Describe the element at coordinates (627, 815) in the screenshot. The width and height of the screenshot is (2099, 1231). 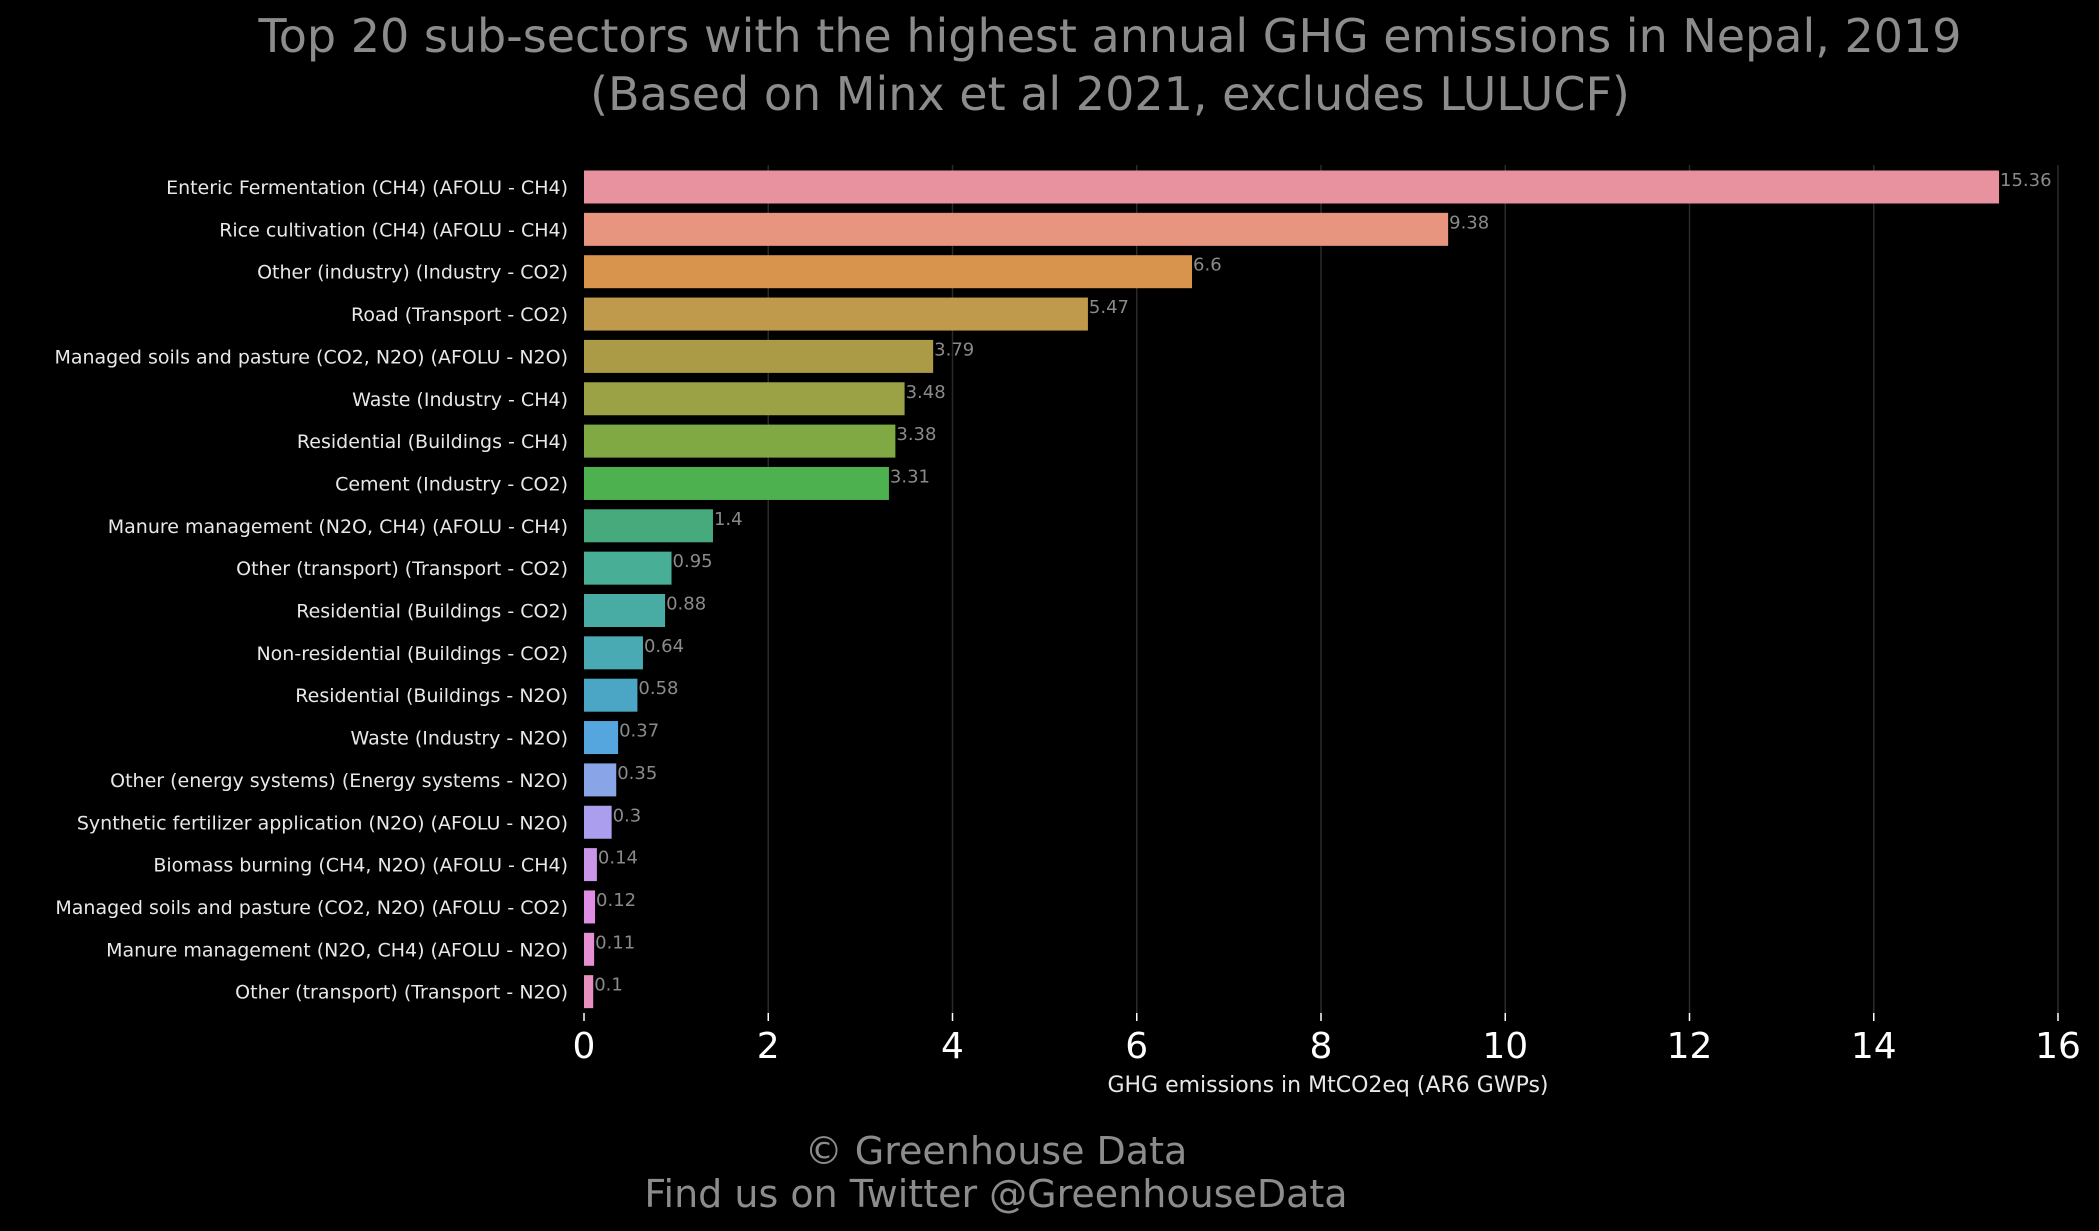
I see `value-label: 0.3` at that location.